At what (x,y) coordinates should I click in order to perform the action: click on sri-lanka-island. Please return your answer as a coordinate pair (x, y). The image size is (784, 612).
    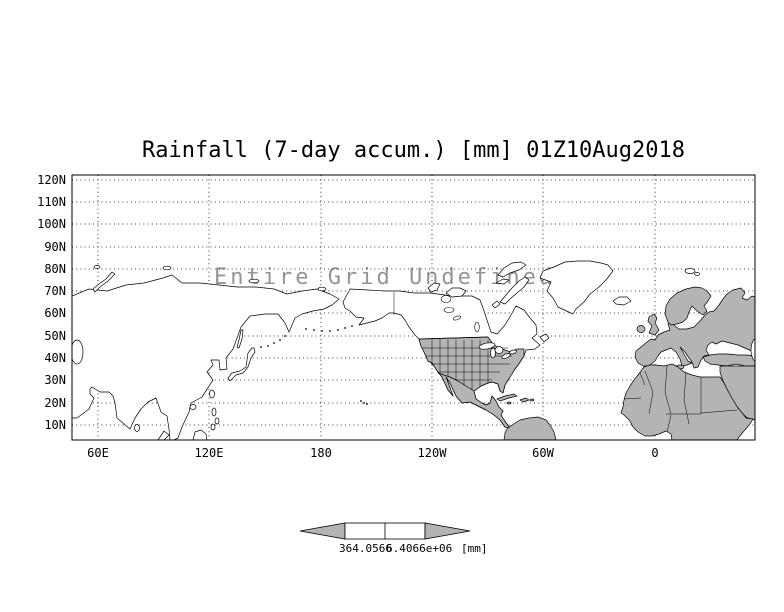
    Looking at the image, I should click on (137, 428).